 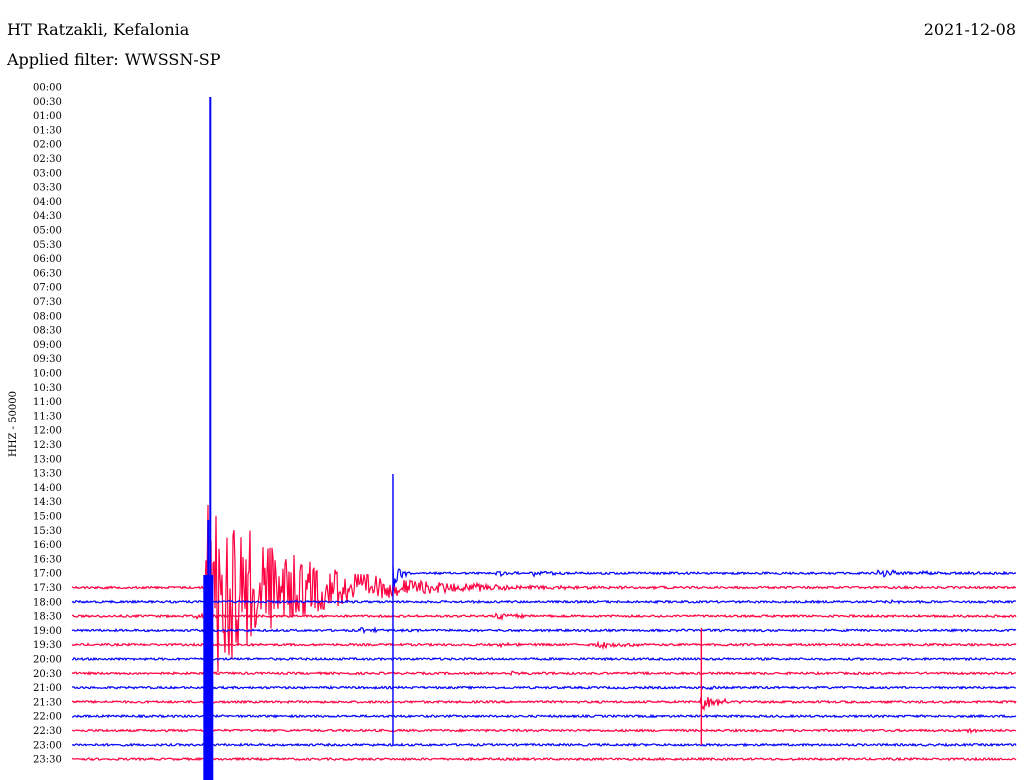 I want to click on row-label-0100: 01:00, so click(x=47, y=116).